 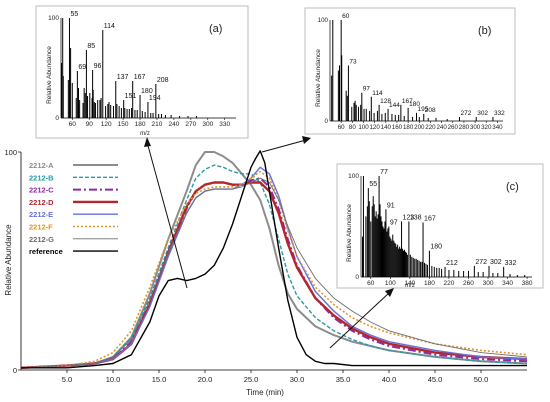 What do you see at coordinates (205, 379) in the screenshot?
I see `main-x-tick-label: 20.0` at bounding box center [205, 379].